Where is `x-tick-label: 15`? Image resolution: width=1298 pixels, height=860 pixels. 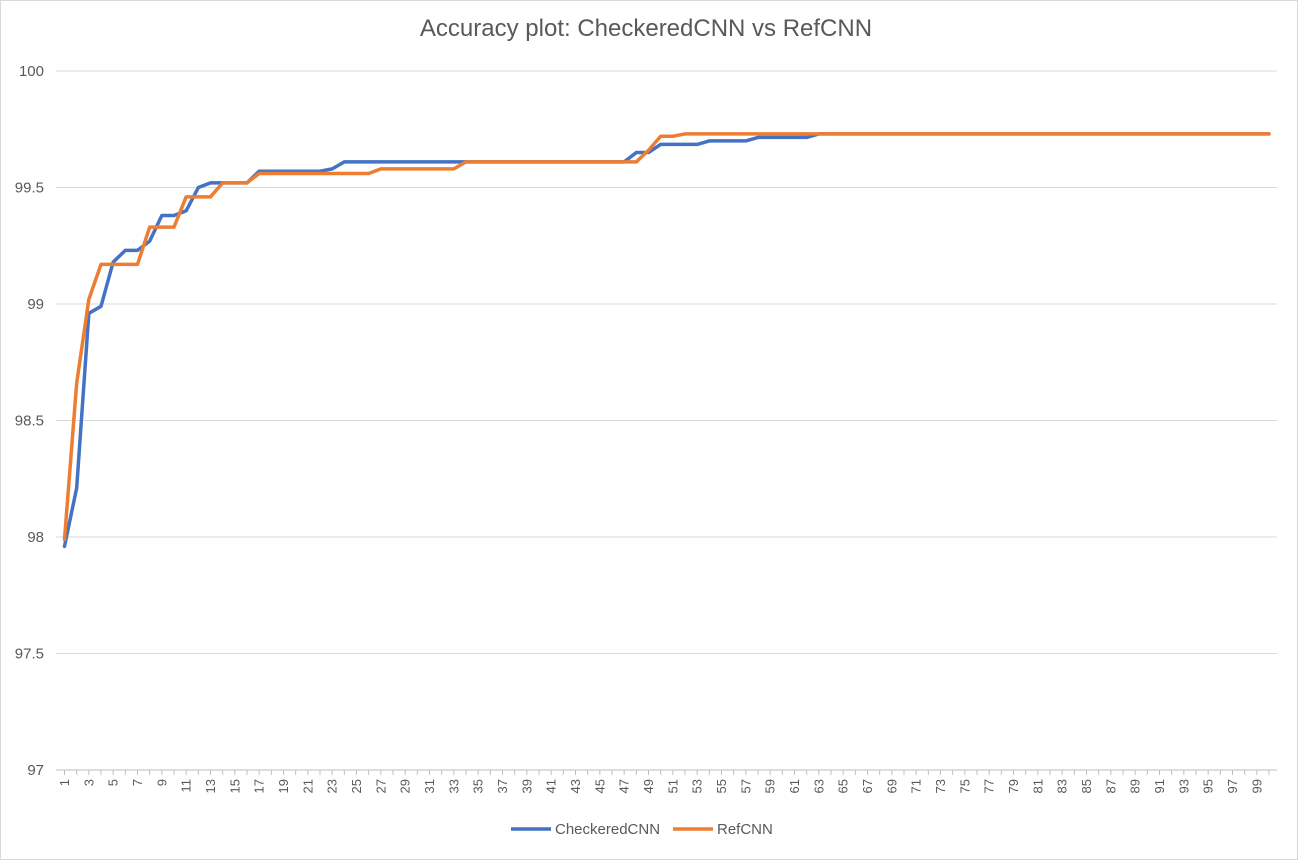 x-tick-label: 15 is located at coordinates (234, 786).